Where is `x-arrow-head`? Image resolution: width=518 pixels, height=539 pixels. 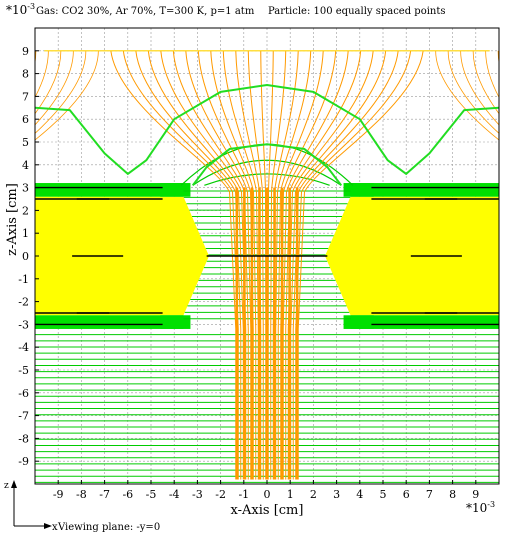
x-arrow-head is located at coordinates (48, 526).